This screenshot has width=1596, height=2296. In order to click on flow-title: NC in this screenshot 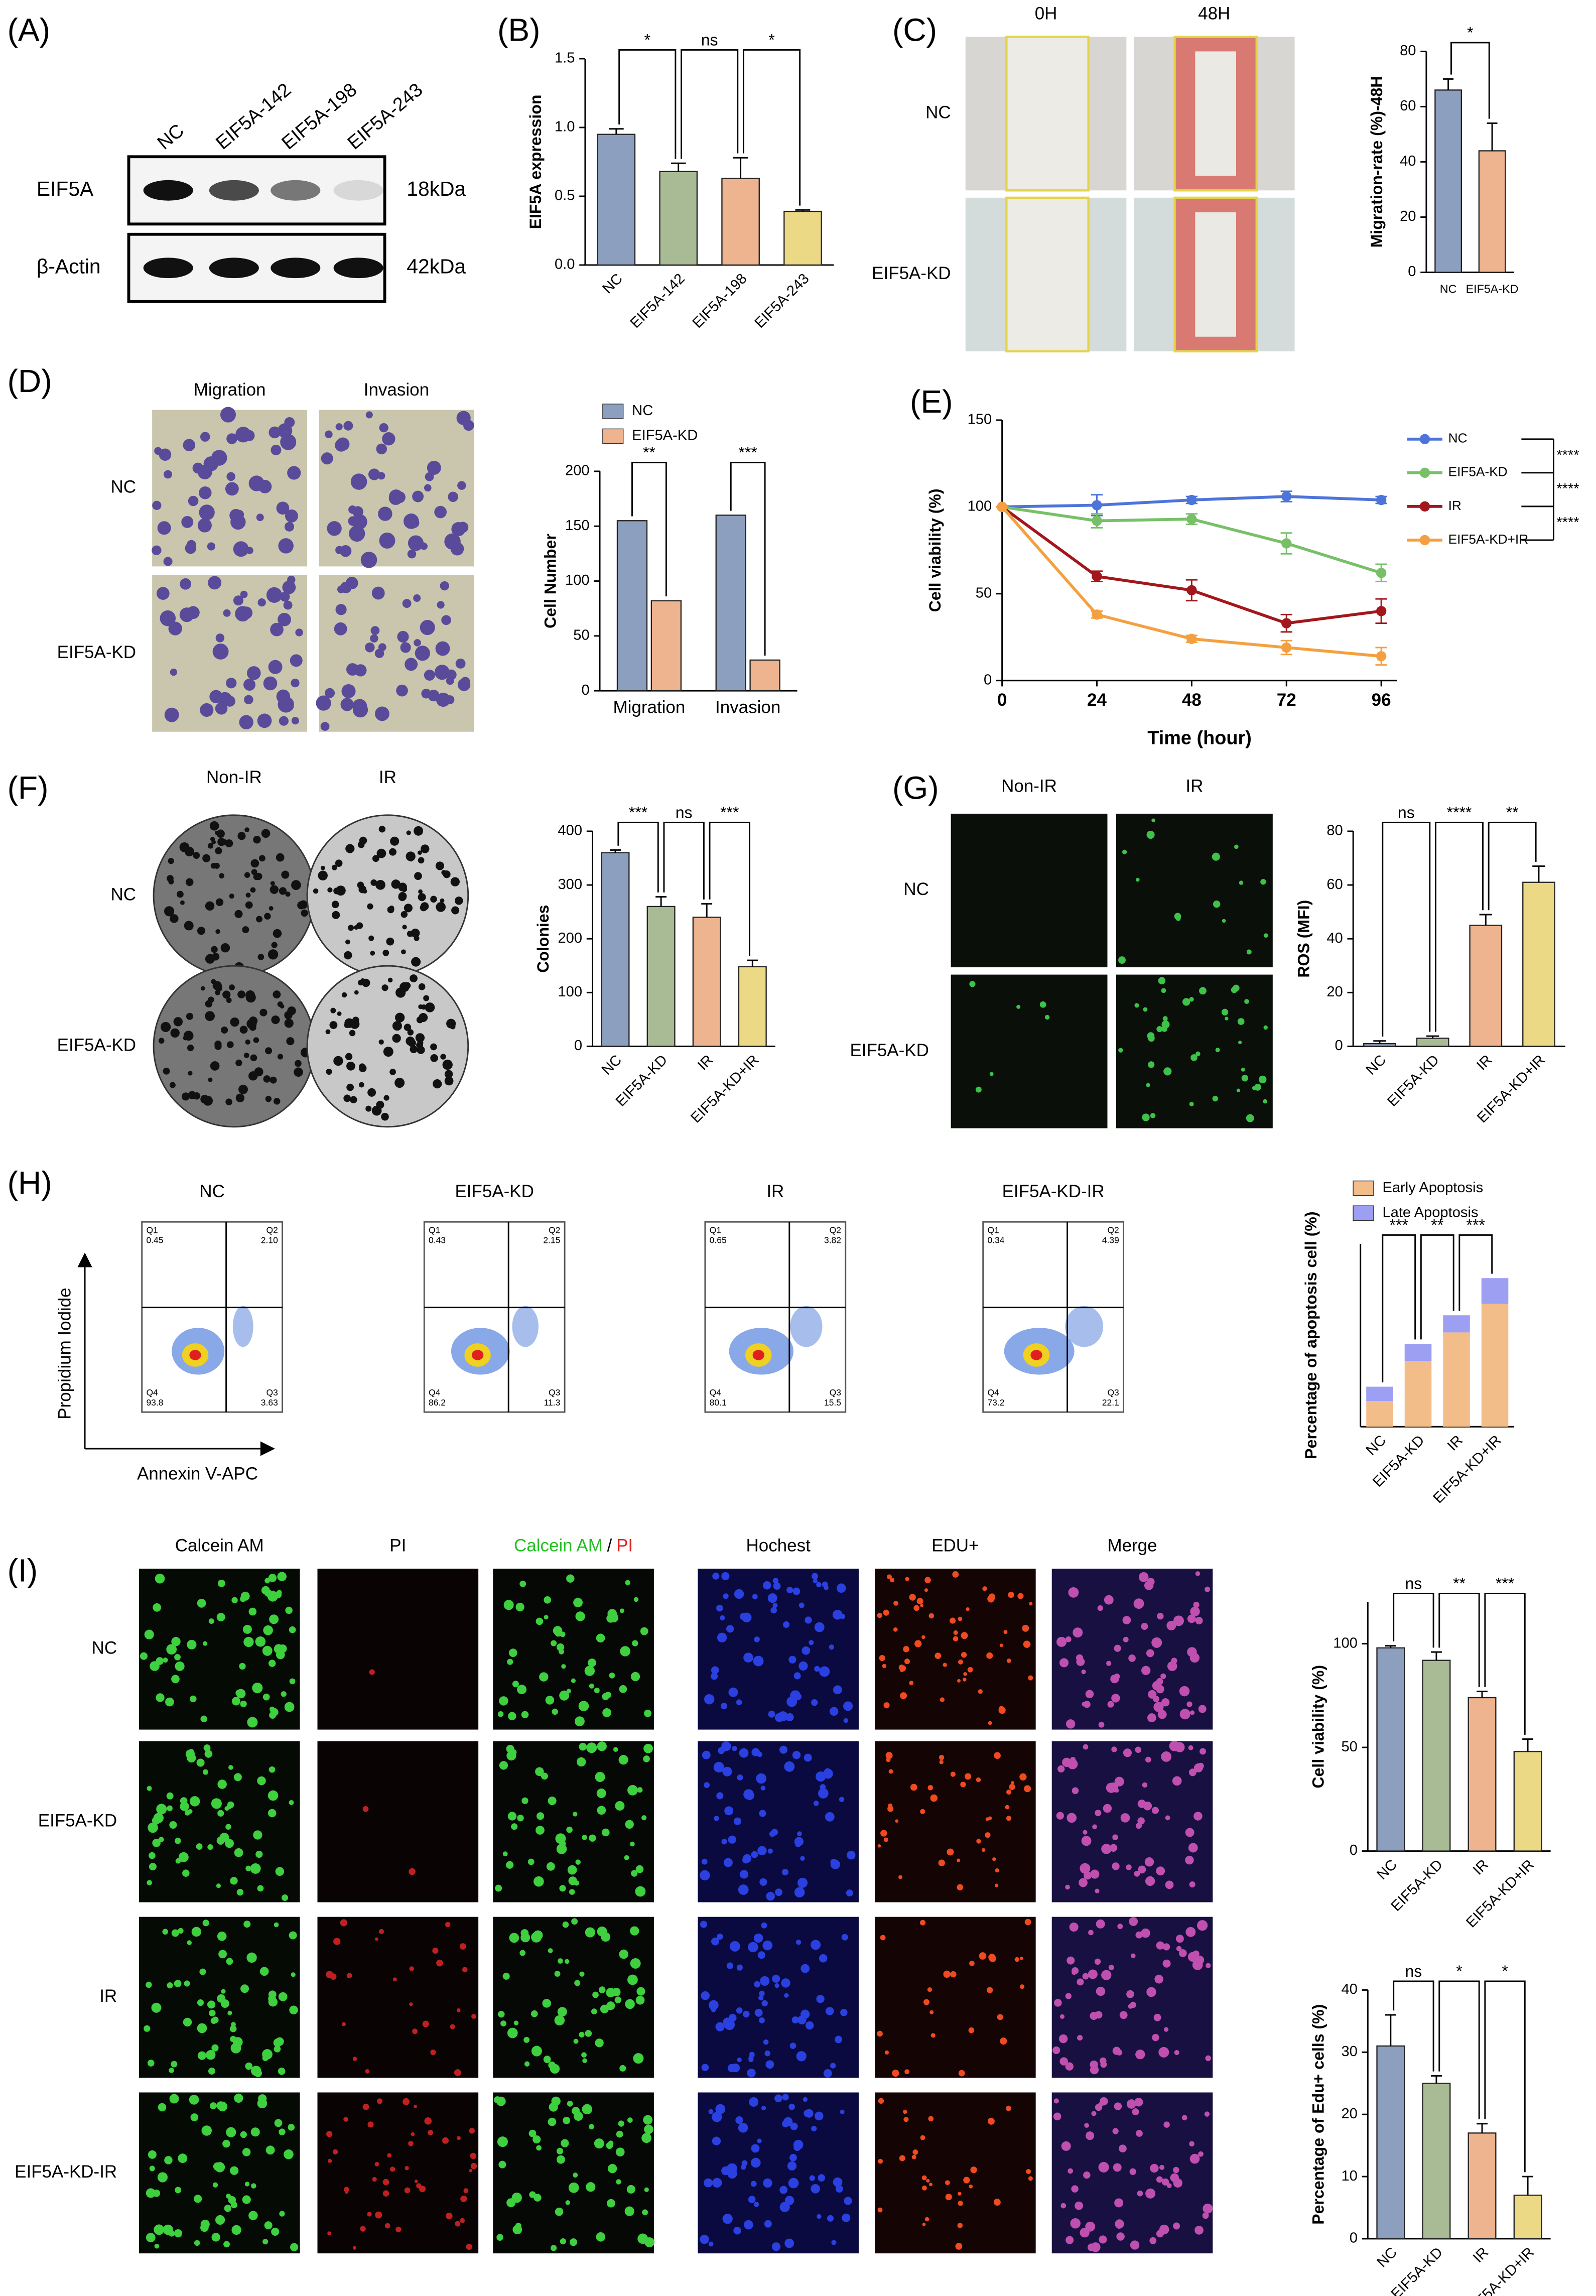, I will do `click(212, 1191)`.